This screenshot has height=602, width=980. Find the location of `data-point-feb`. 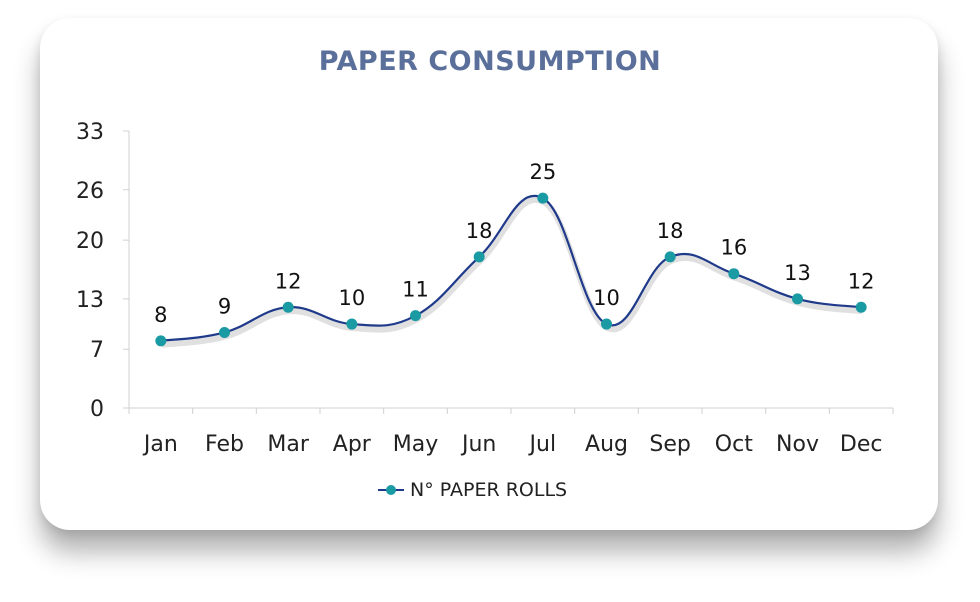

data-point-feb is located at coordinates (224, 332).